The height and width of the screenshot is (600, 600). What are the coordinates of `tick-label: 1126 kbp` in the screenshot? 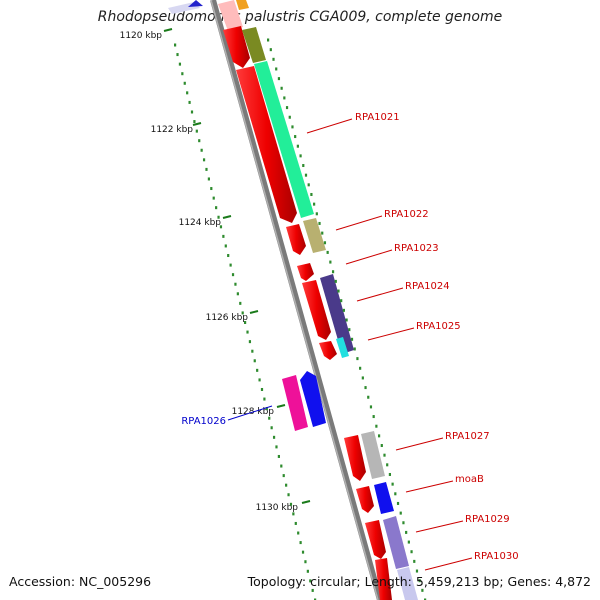 It's located at (227, 318).